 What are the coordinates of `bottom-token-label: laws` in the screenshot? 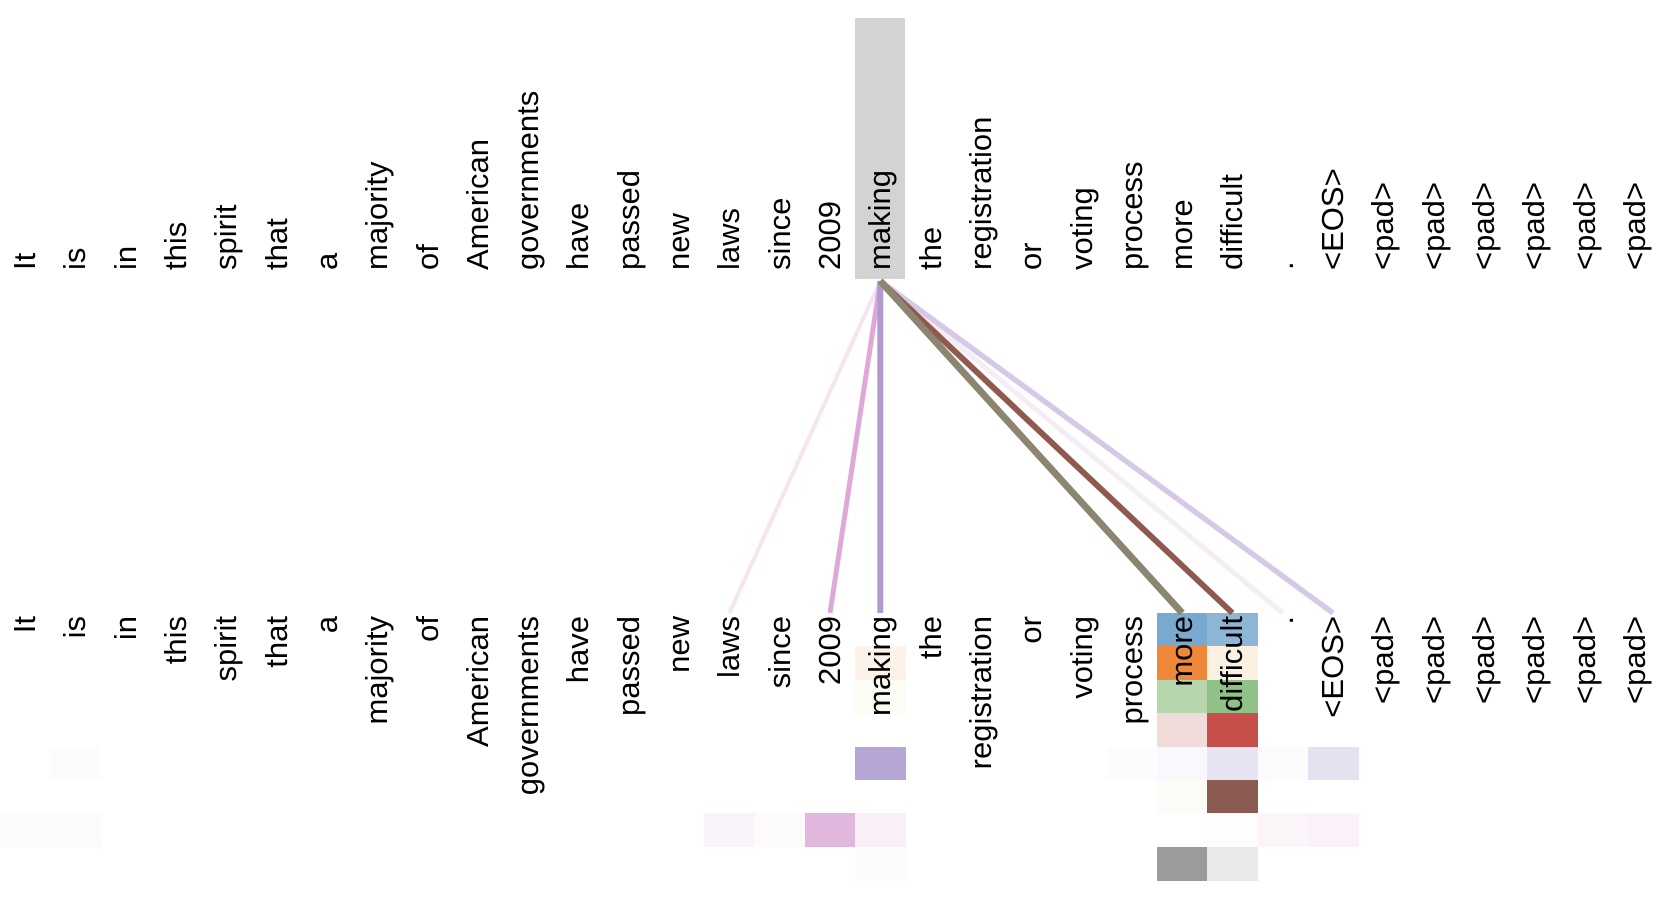 It's located at (729, 647).